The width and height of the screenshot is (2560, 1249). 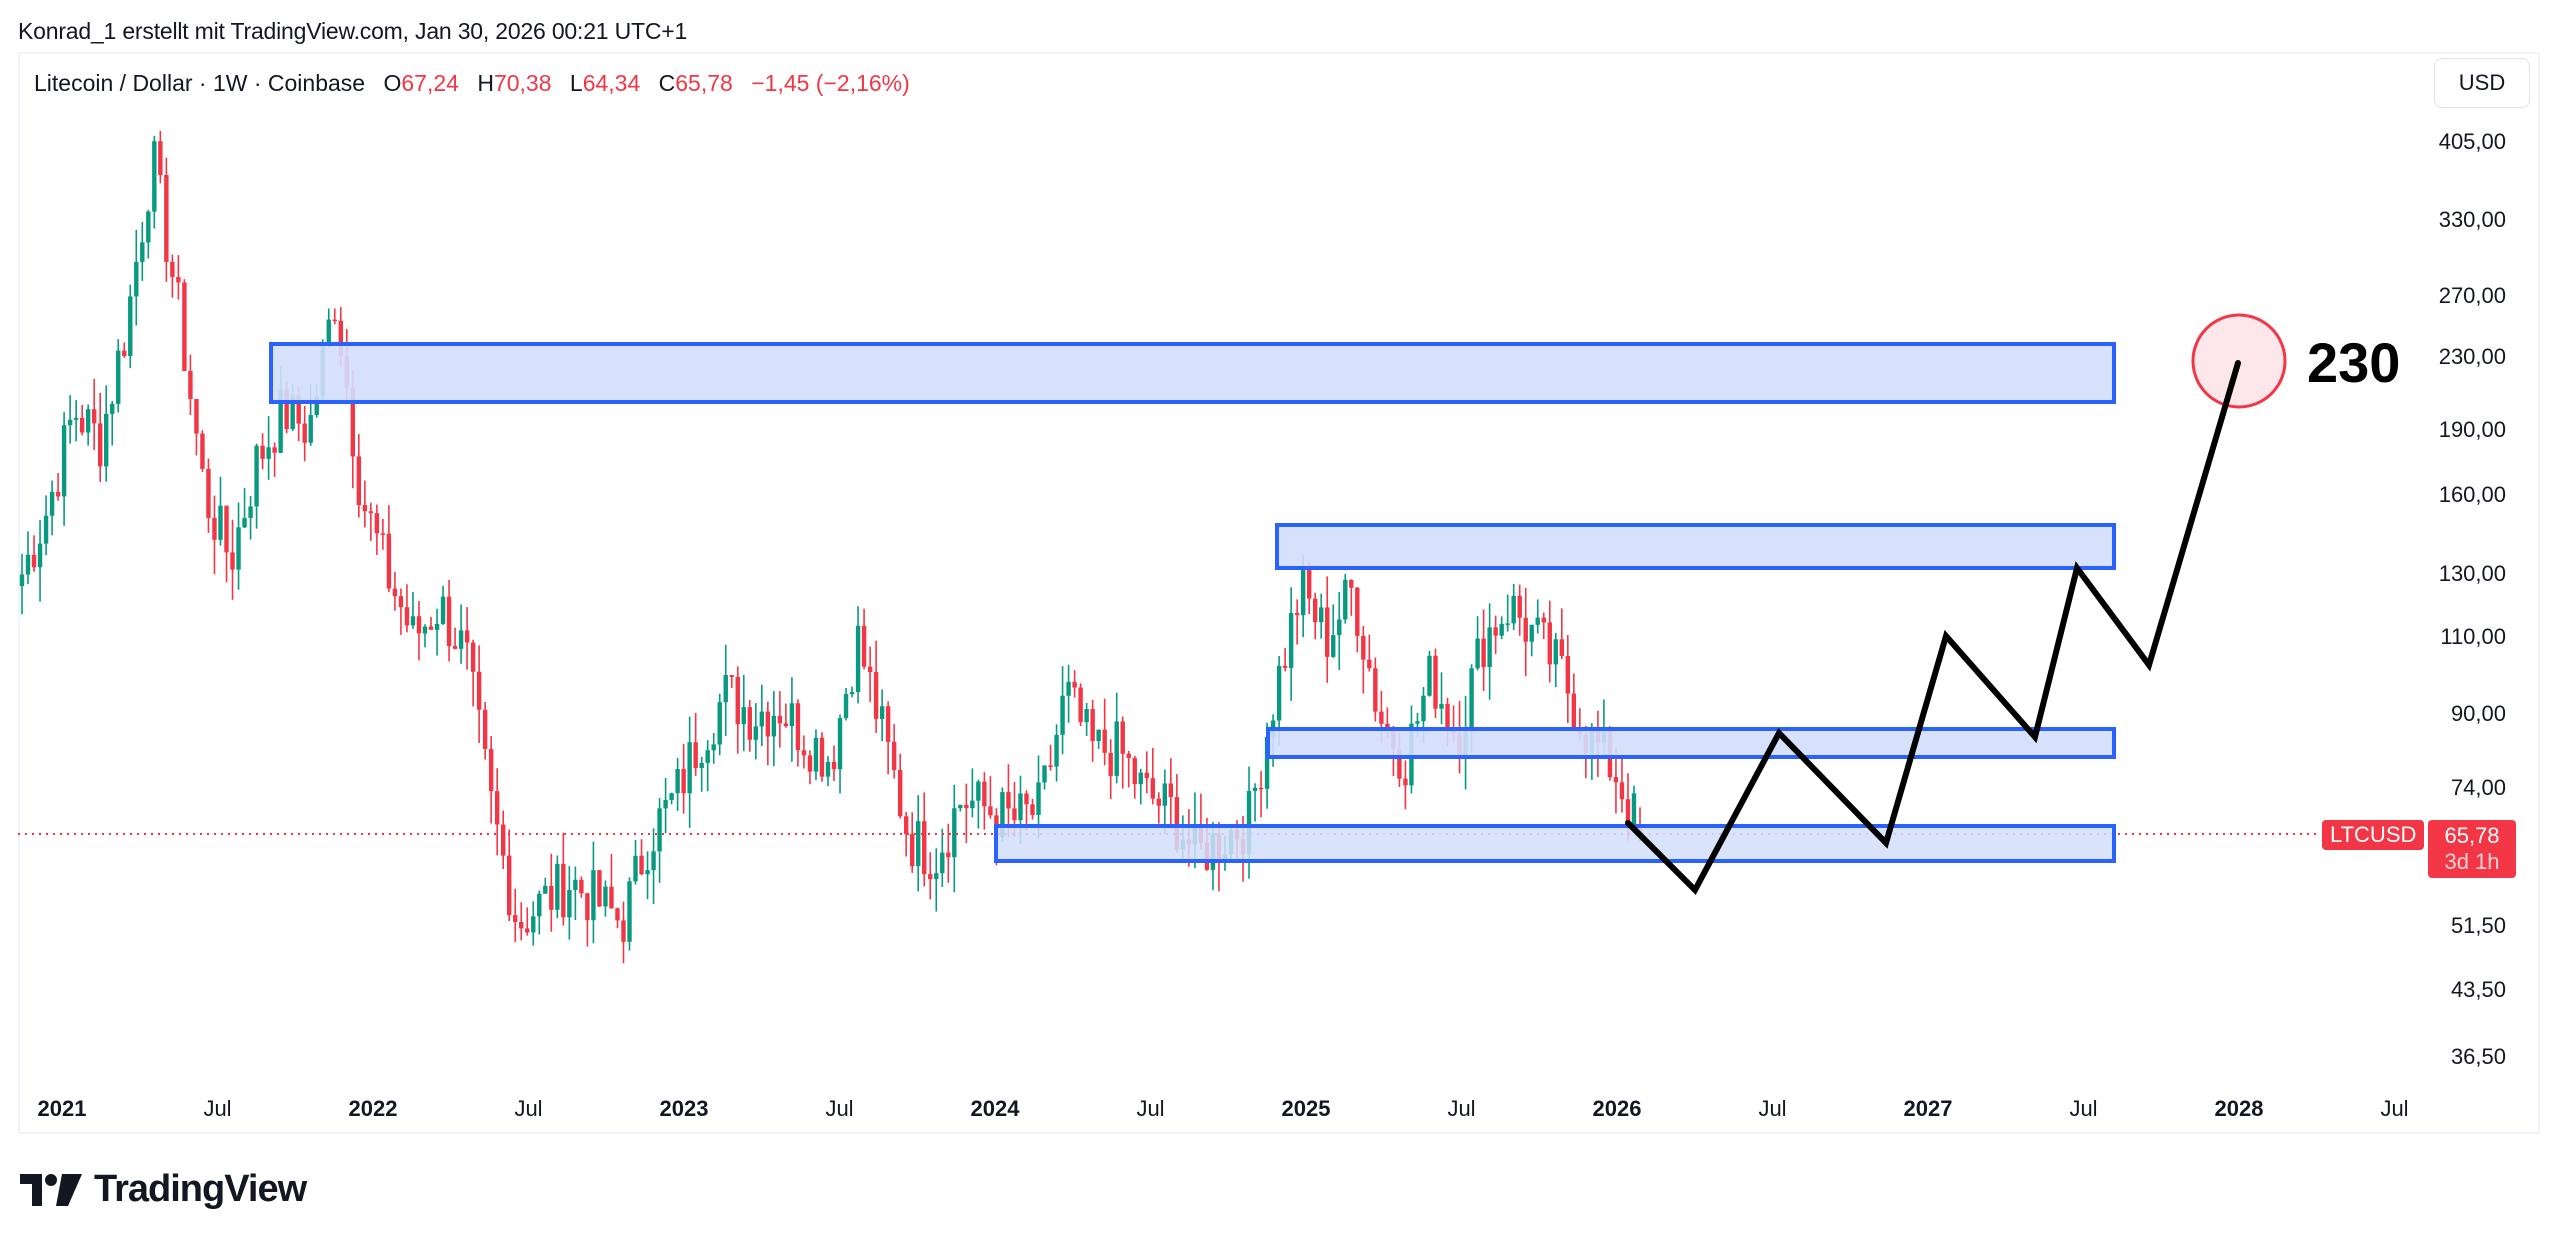 I want to click on price-tick: 330,00, so click(x=2472, y=219).